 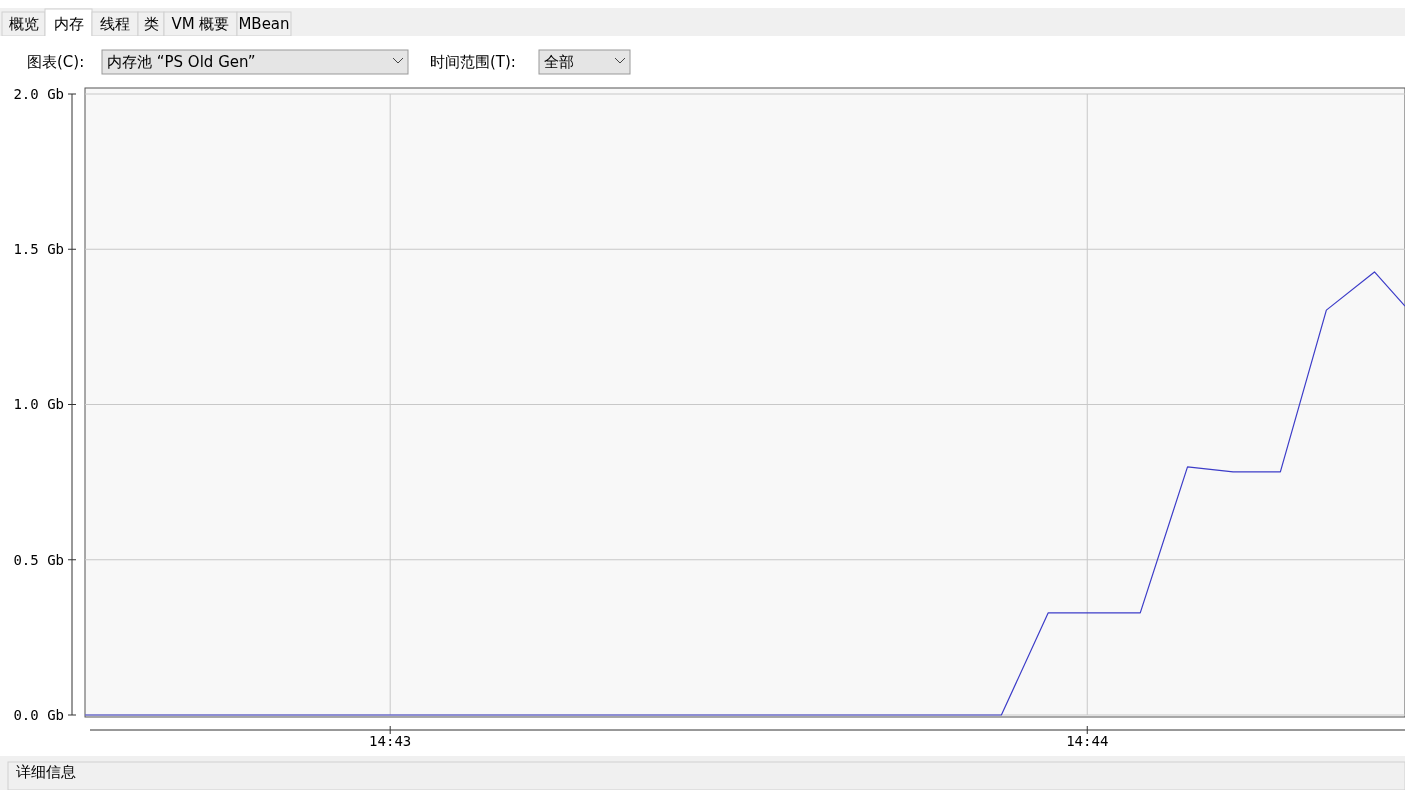 What do you see at coordinates (56, 62) in the screenshot?
I see `text: 图表(C):` at bounding box center [56, 62].